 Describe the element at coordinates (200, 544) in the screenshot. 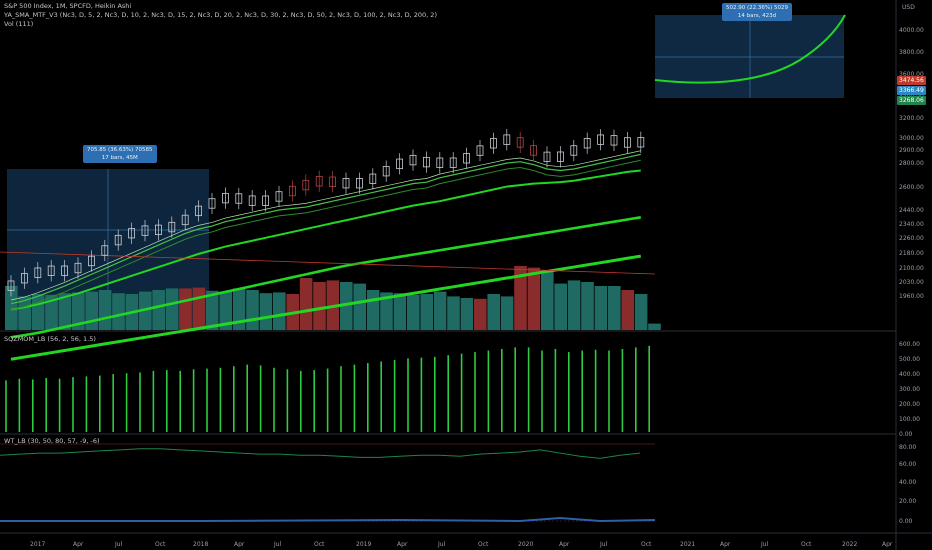

I see `time-tick-label: 2018` at that location.